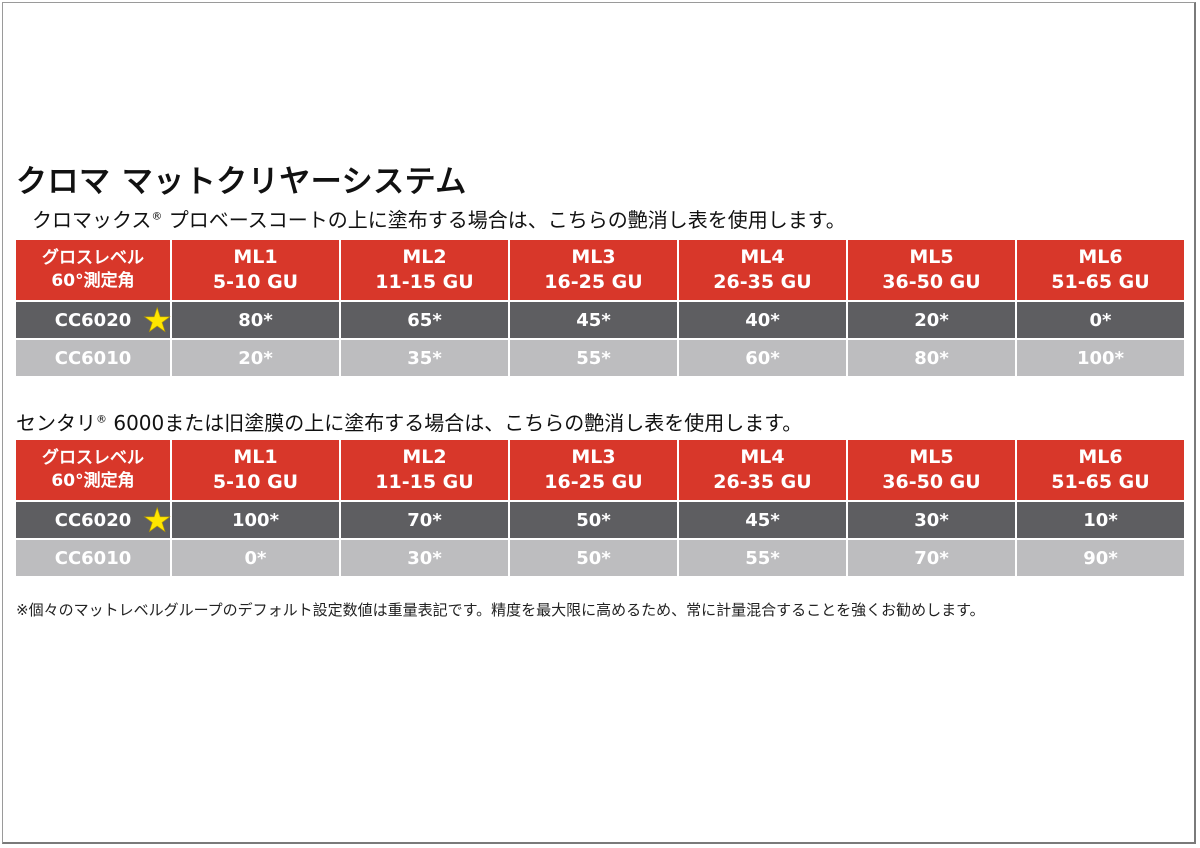  What do you see at coordinates (762, 358) in the screenshot?
I see `value-cell: 60*` at bounding box center [762, 358].